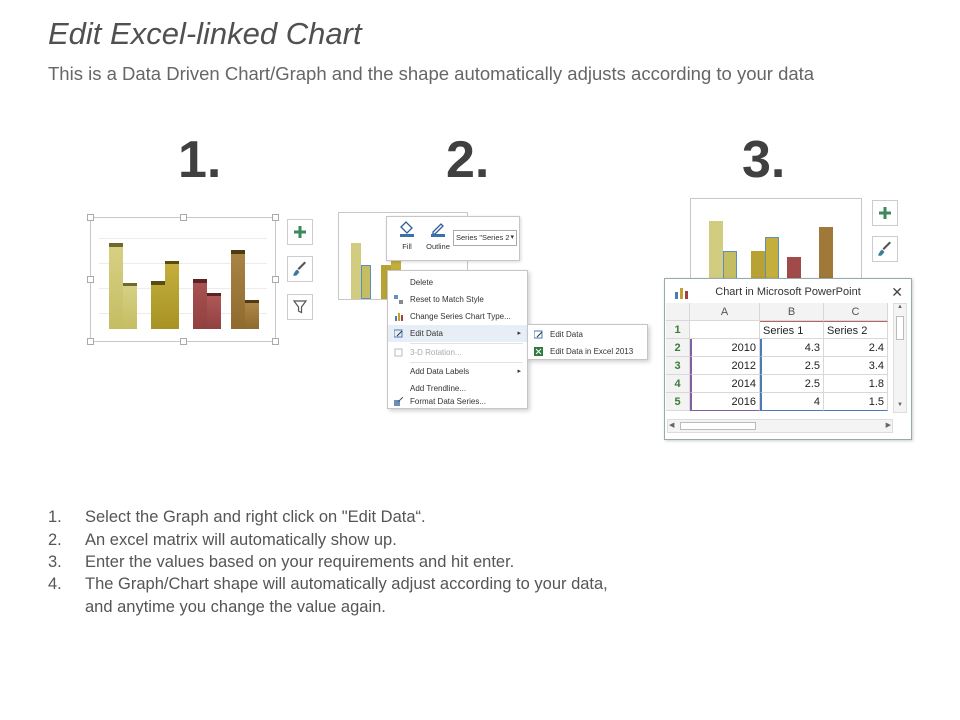 This screenshot has height=720, width=960. Describe the element at coordinates (900, 358) in the screenshot. I see `vertical-scrollbar: ▲ ▼` at that location.